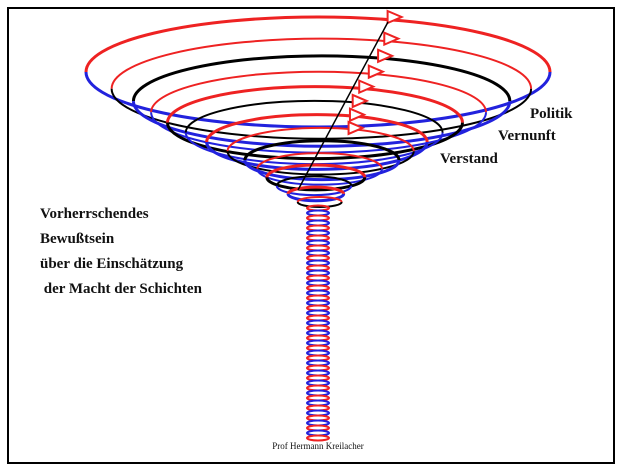  I want to click on axis-line, so click(343, 106).